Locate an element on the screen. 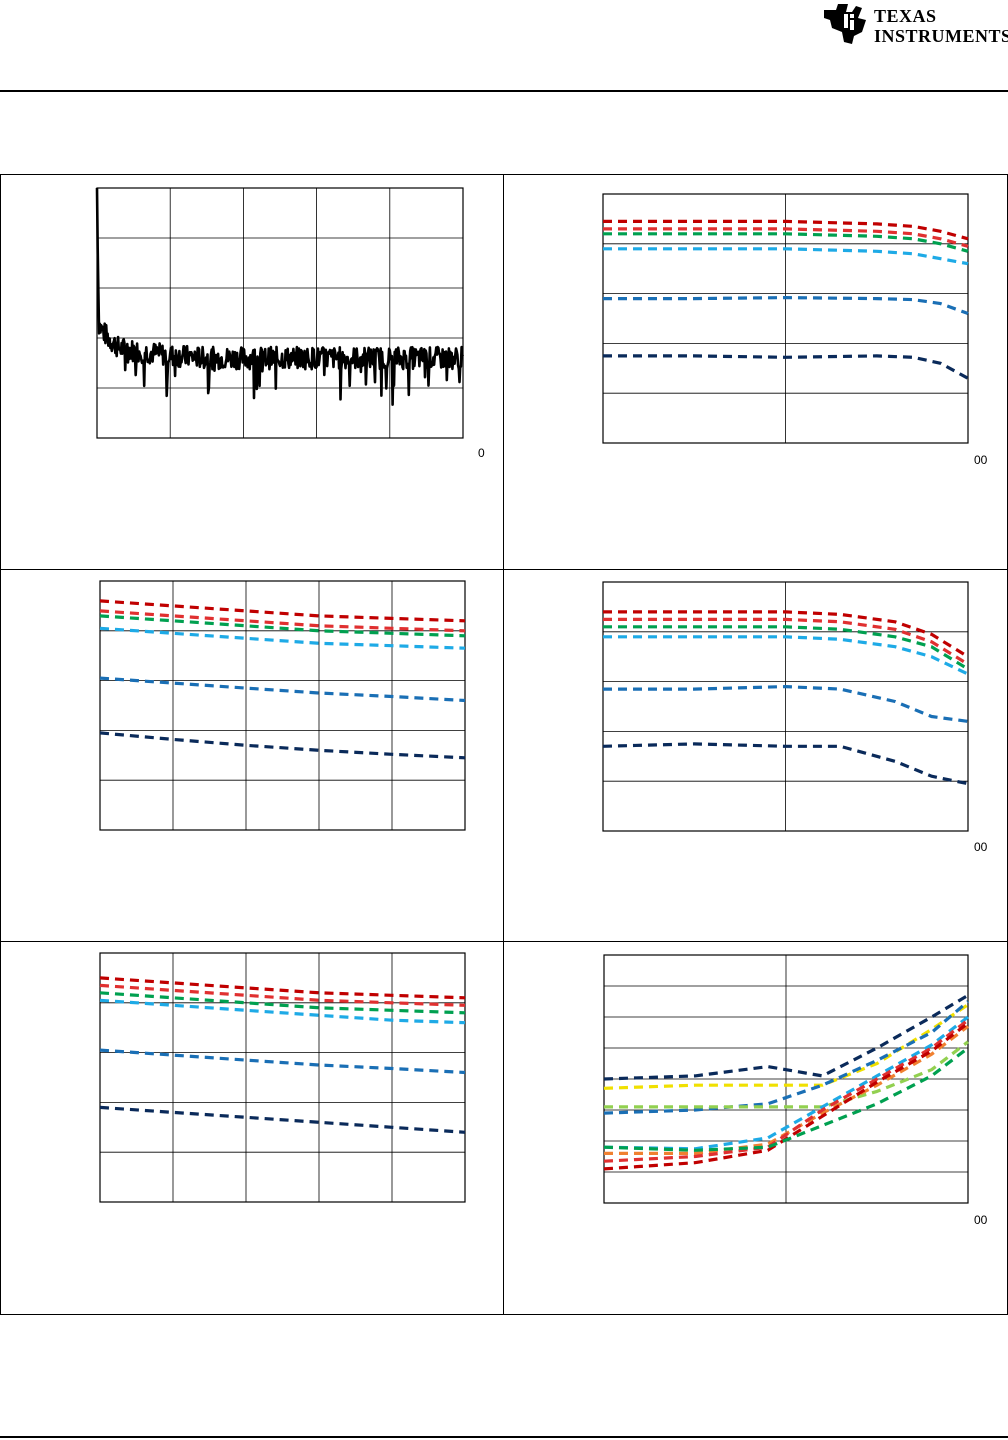  chart-6: 00 is located at coordinates (795, 1090).